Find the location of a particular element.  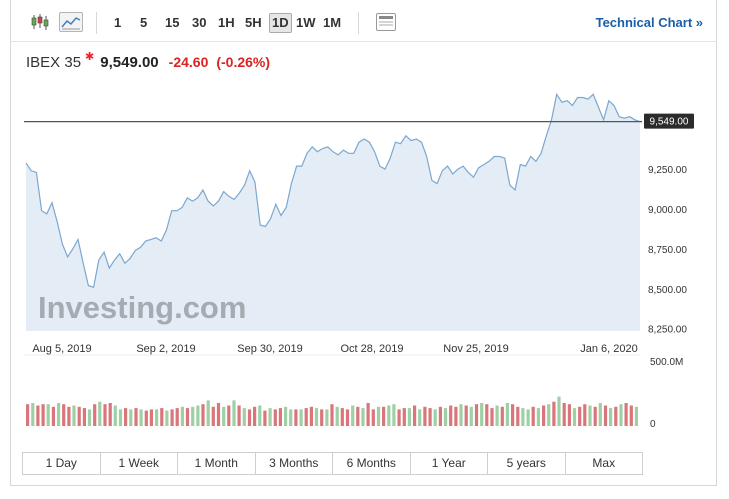

timeframe-5: 5 is located at coordinates (144, 22).